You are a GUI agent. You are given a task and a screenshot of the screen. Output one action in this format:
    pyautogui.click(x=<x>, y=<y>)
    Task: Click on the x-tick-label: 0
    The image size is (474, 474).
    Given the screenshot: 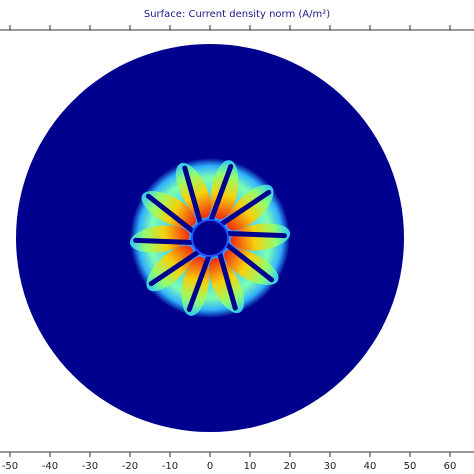 What is the action you would take?
    pyautogui.click(x=210, y=466)
    